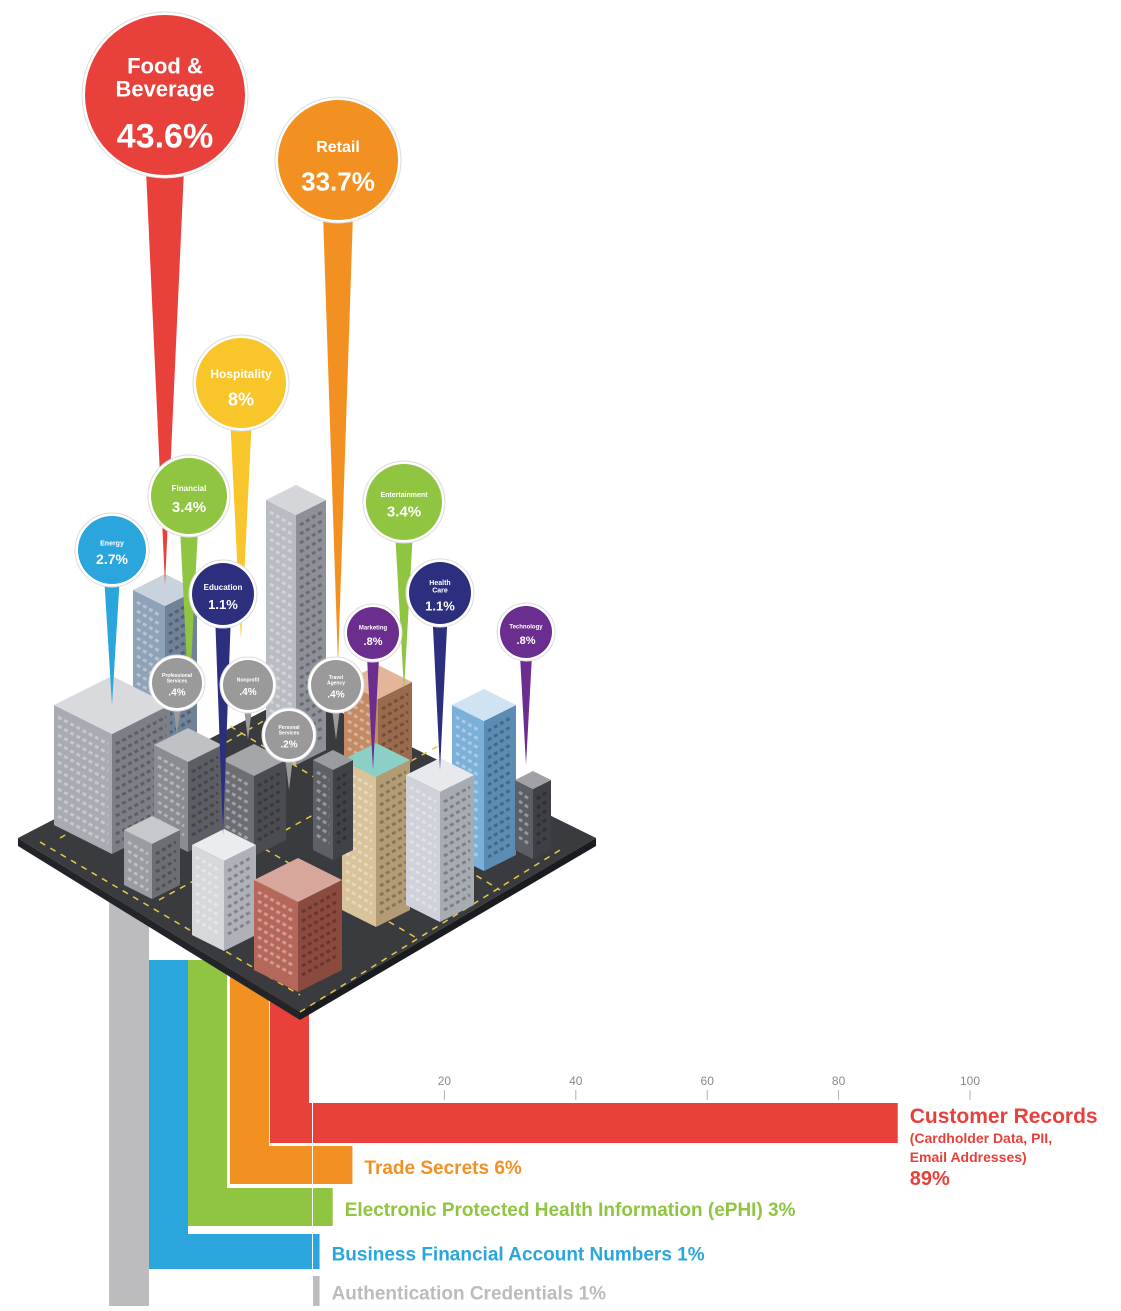 The height and width of the screenshot is (1311, 1121). Describe the element at coordinates (112, 543) in the screenshot. I see `pin-category-label: Energy` at that location.